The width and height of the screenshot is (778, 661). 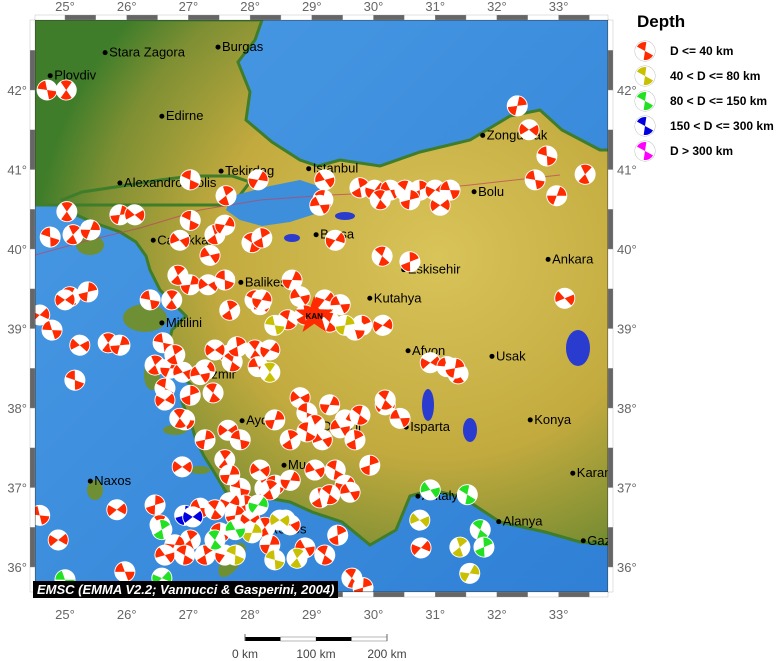 I want to click on longitude-tick-label: 30°, so click(x=374, y=7).